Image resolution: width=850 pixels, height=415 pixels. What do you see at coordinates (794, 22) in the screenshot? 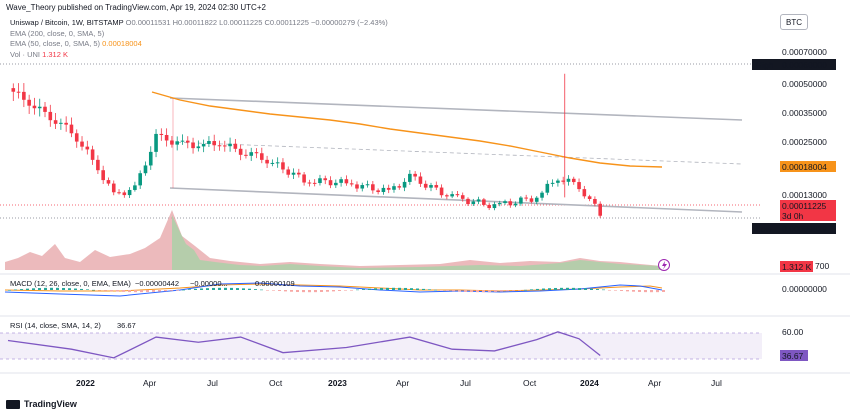
I see `currency-button: BTC` at bounding box center [794, 22].